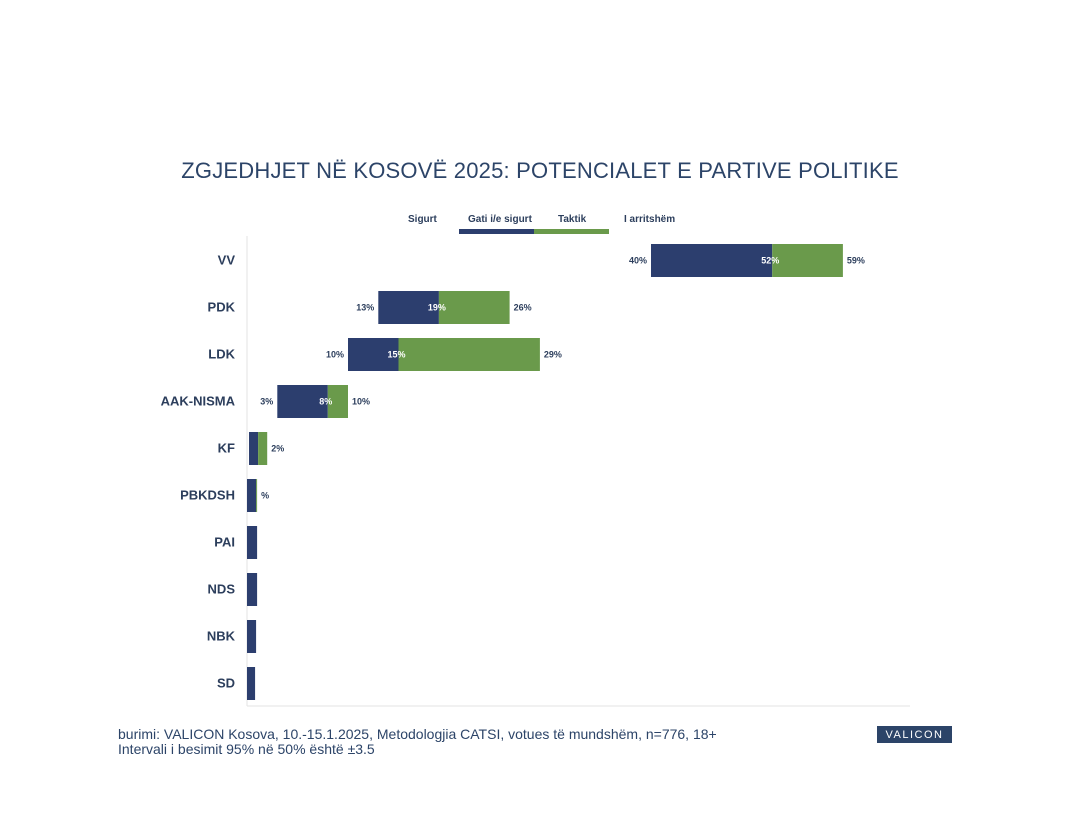 This screenshot has width=1080, height=833. Describe the element at coordinates (226, 683) in the screenshot. I see `category-label-sd: SD` at that location.